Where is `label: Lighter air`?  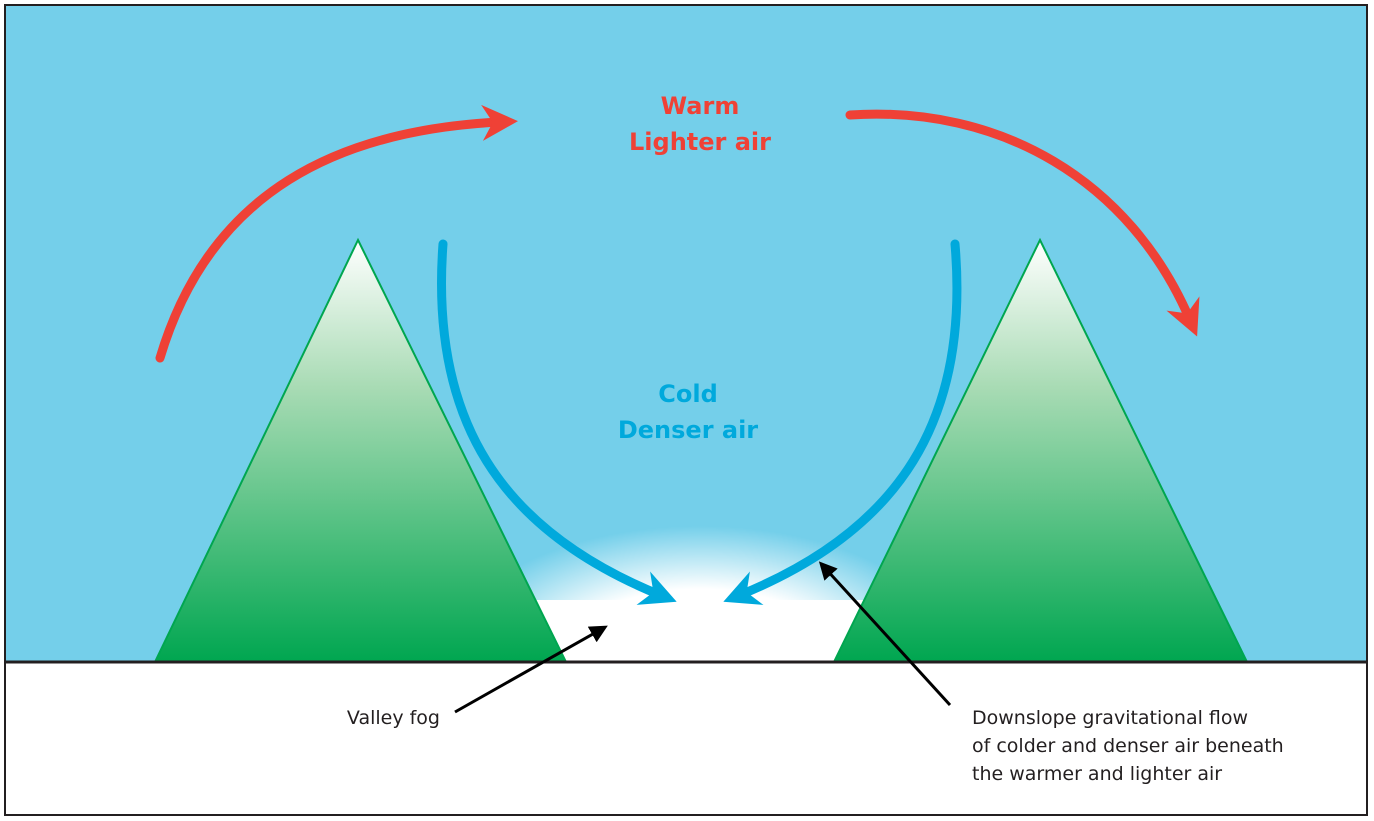 label: Lighter air is located at coordinates (700, 142).